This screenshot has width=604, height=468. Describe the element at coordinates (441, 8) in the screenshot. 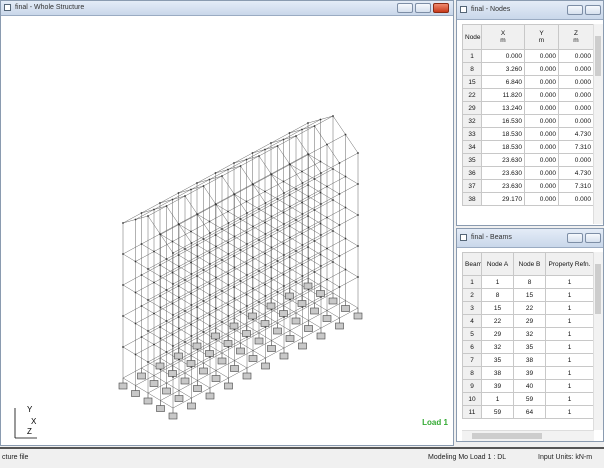

I see `close-button` at that location.